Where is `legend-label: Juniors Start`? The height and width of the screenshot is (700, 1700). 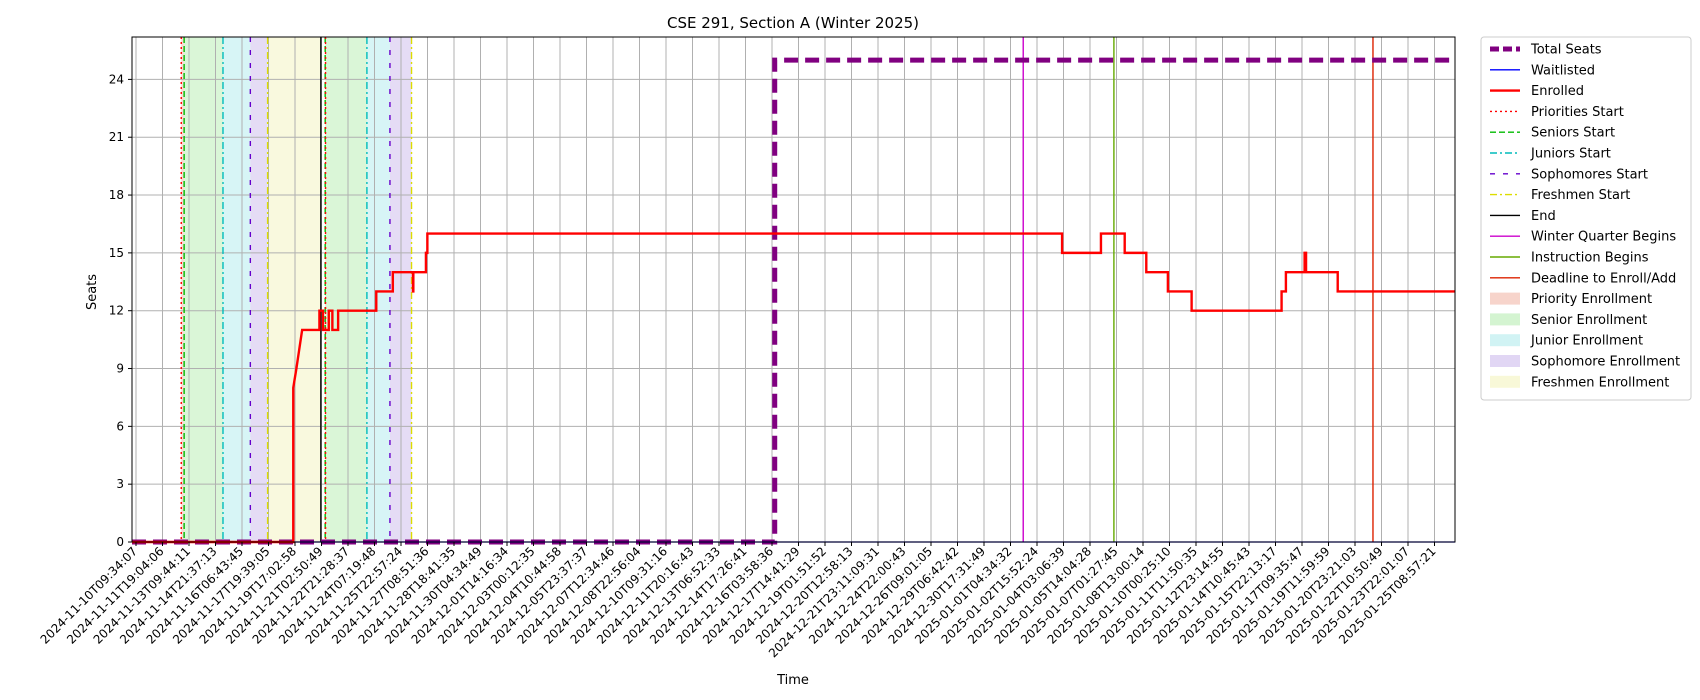
legend-label: Juniors Start is located at coordinates (1570, 154).